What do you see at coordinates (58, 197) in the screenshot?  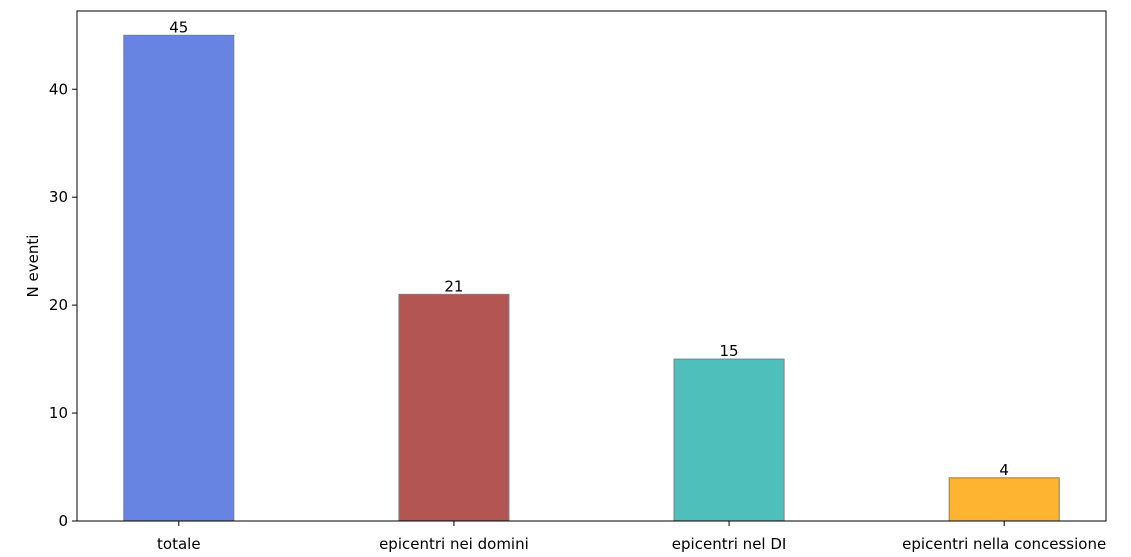 I see `y-tick-label-30: 30` at bounding box center [58, 197].